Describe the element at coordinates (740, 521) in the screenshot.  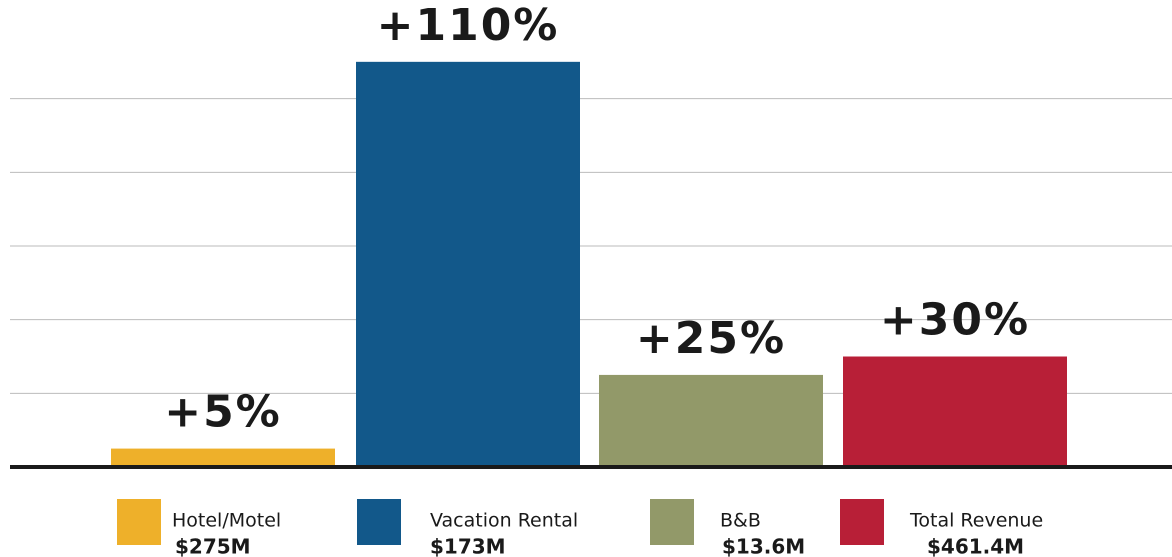
I see `legend-label: B&B` at that location.